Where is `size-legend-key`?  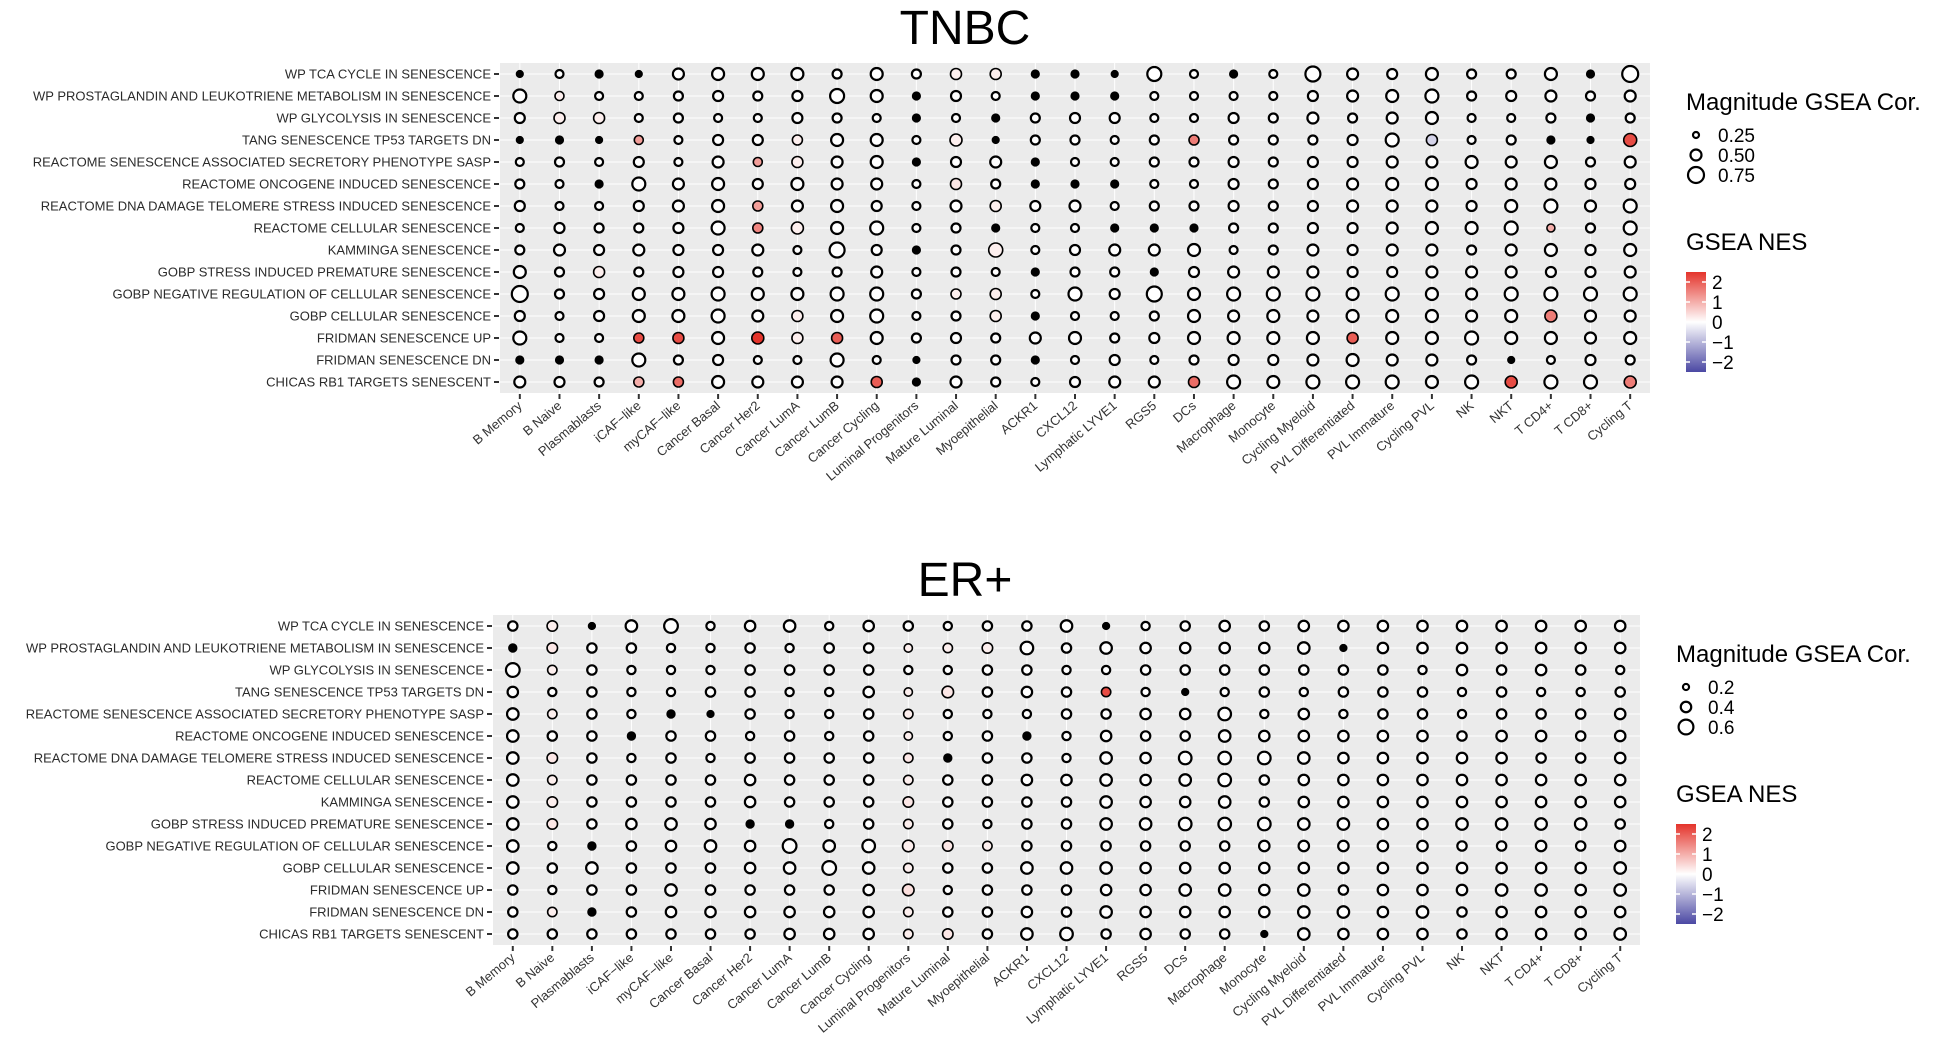
size-legend-key is located at coordinates (1696, 135).